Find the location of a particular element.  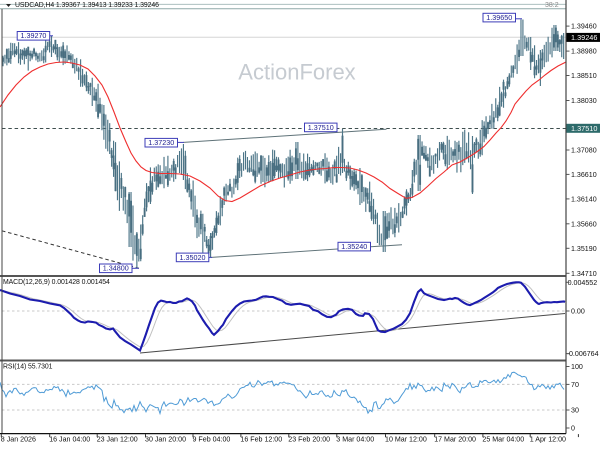

svg-text: 0.004552 is located at coordinates (583, 283).